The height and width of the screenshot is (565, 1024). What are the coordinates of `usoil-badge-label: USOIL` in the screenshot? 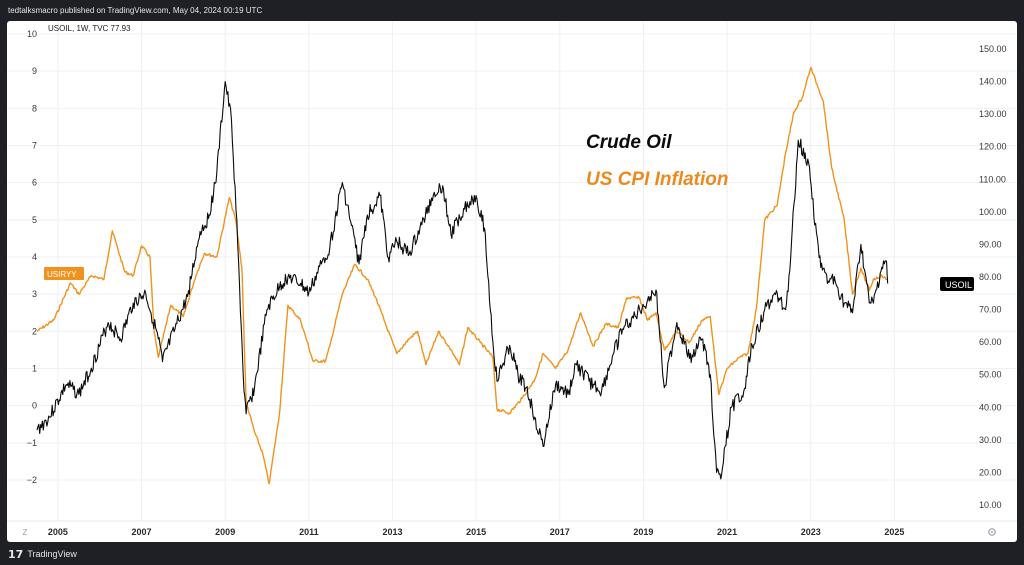 It's located at (958, 285).